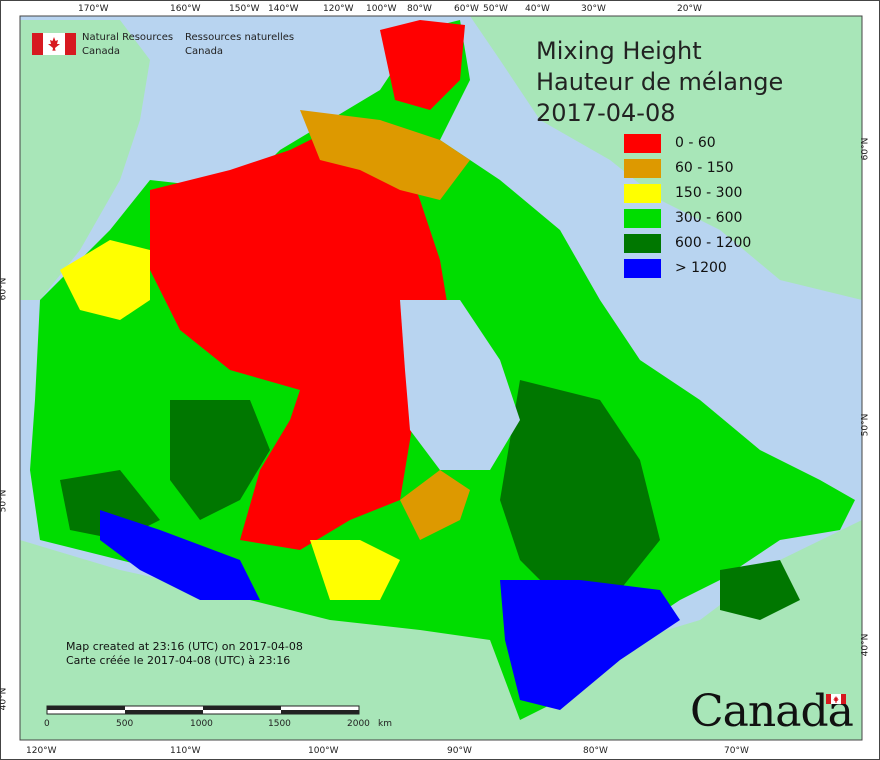 The image size is (880, 760). What do you see at coordinates (54, 44) in the screenshot?
I see `canada-flag-icon` at bounding box center [54, 44].